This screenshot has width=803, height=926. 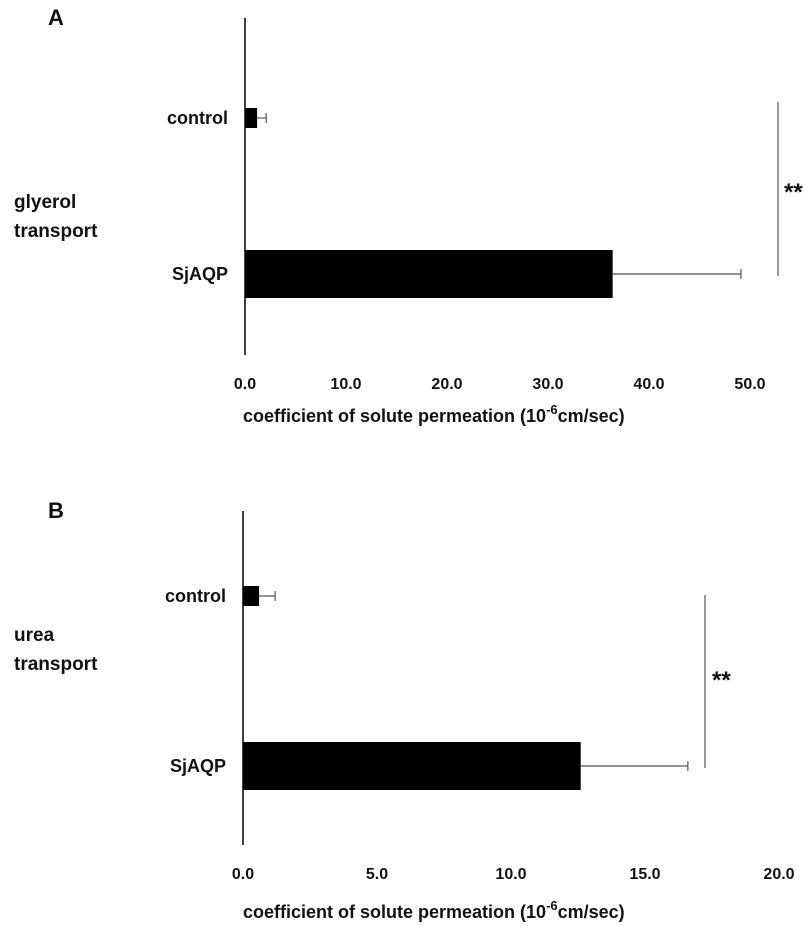 What do you see at coordinates (644, 874) in the screenshot?
I see `x-tick-label: 15.0` at bounding box center [644, 874].